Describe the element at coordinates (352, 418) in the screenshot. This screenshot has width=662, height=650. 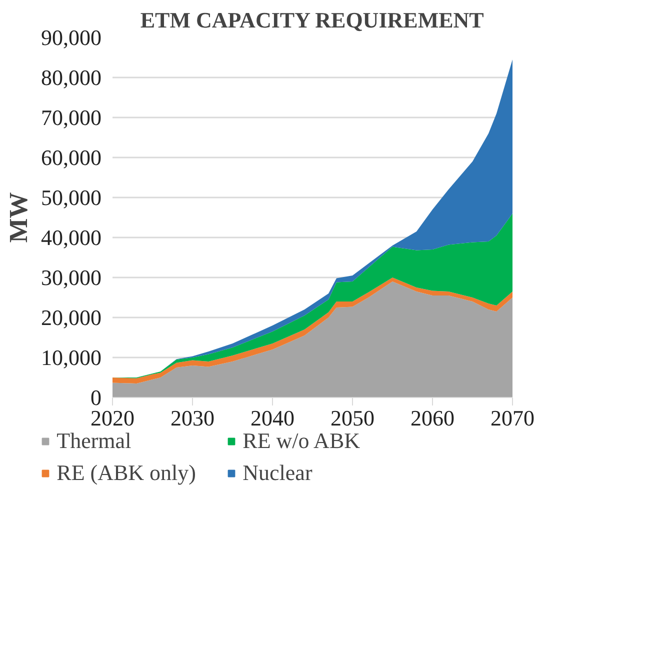
I see `x-tick-label: 2050` at that location.